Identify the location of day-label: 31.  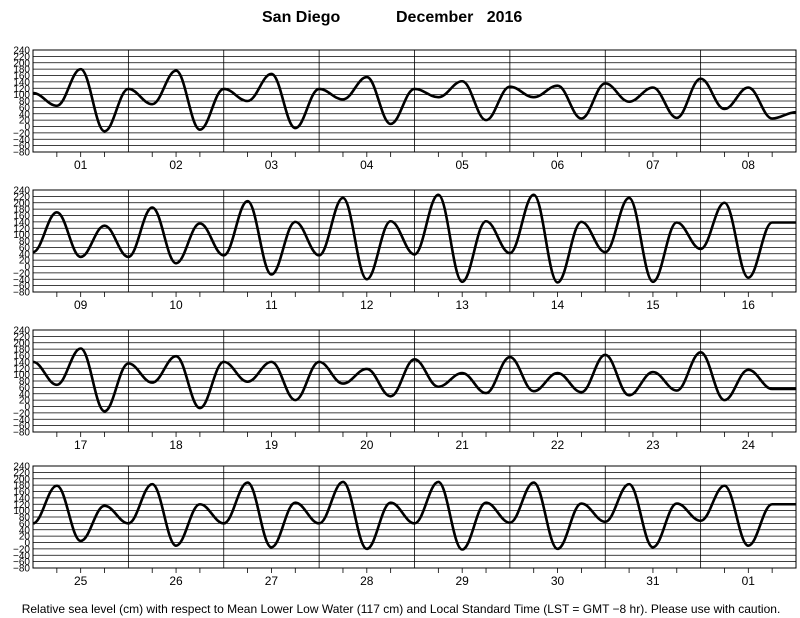
(653, 581).